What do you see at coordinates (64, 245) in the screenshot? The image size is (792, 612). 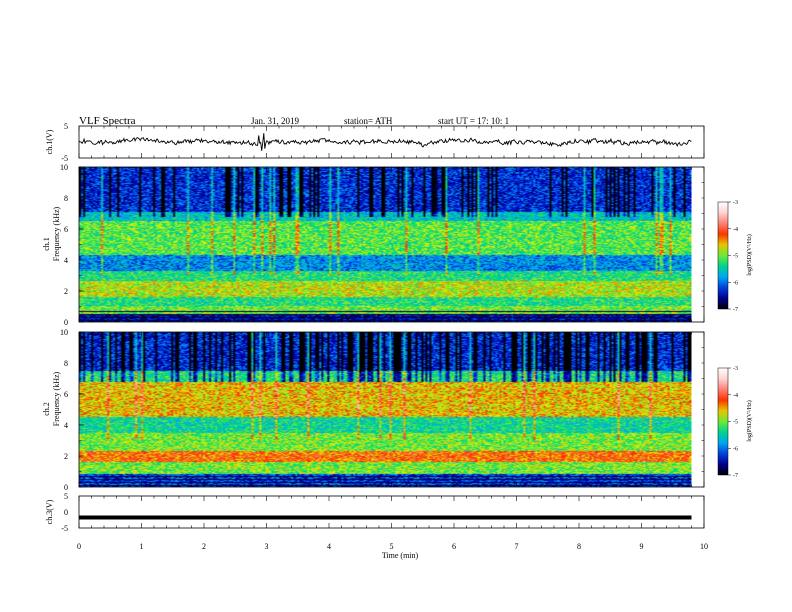 I see `ch1-spectrogram-ytick-labels: 0 2 4 6 8 10` at bounding box center [64, 245].